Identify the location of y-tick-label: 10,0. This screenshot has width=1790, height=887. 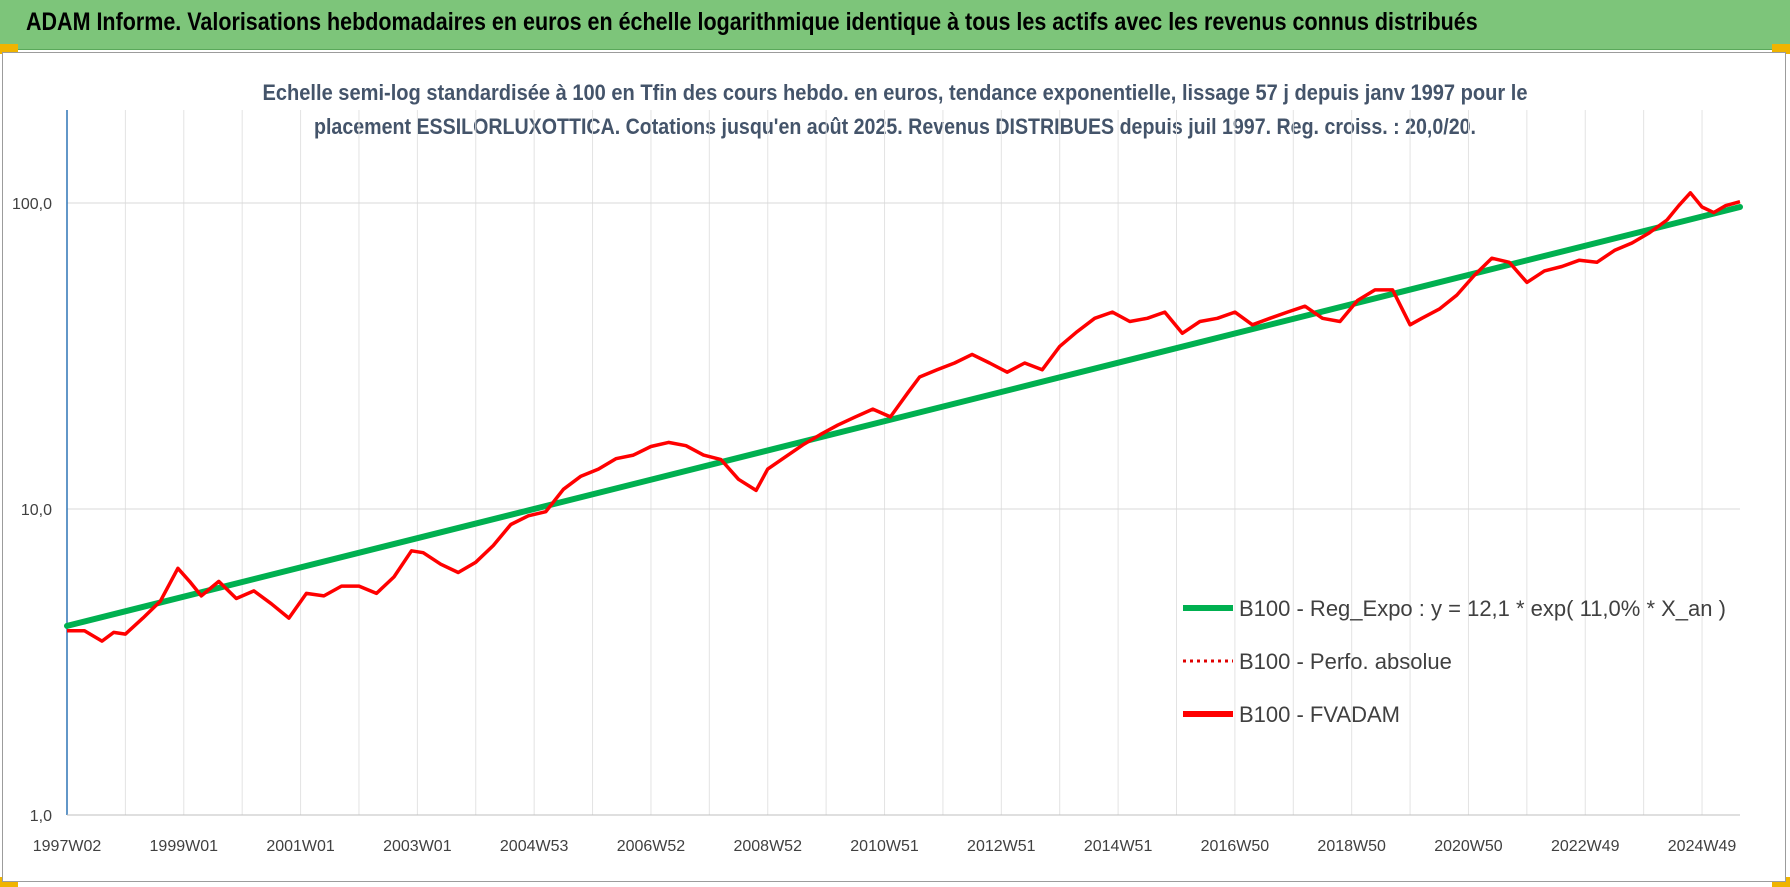
(36, 510).